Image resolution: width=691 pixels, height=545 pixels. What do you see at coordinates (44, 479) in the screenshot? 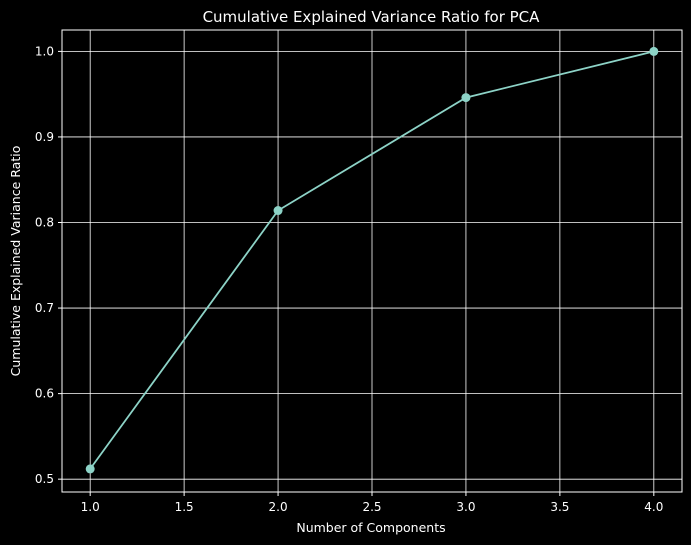
I see `y-tick-label: 0.5` at bounding box center [44, 479].